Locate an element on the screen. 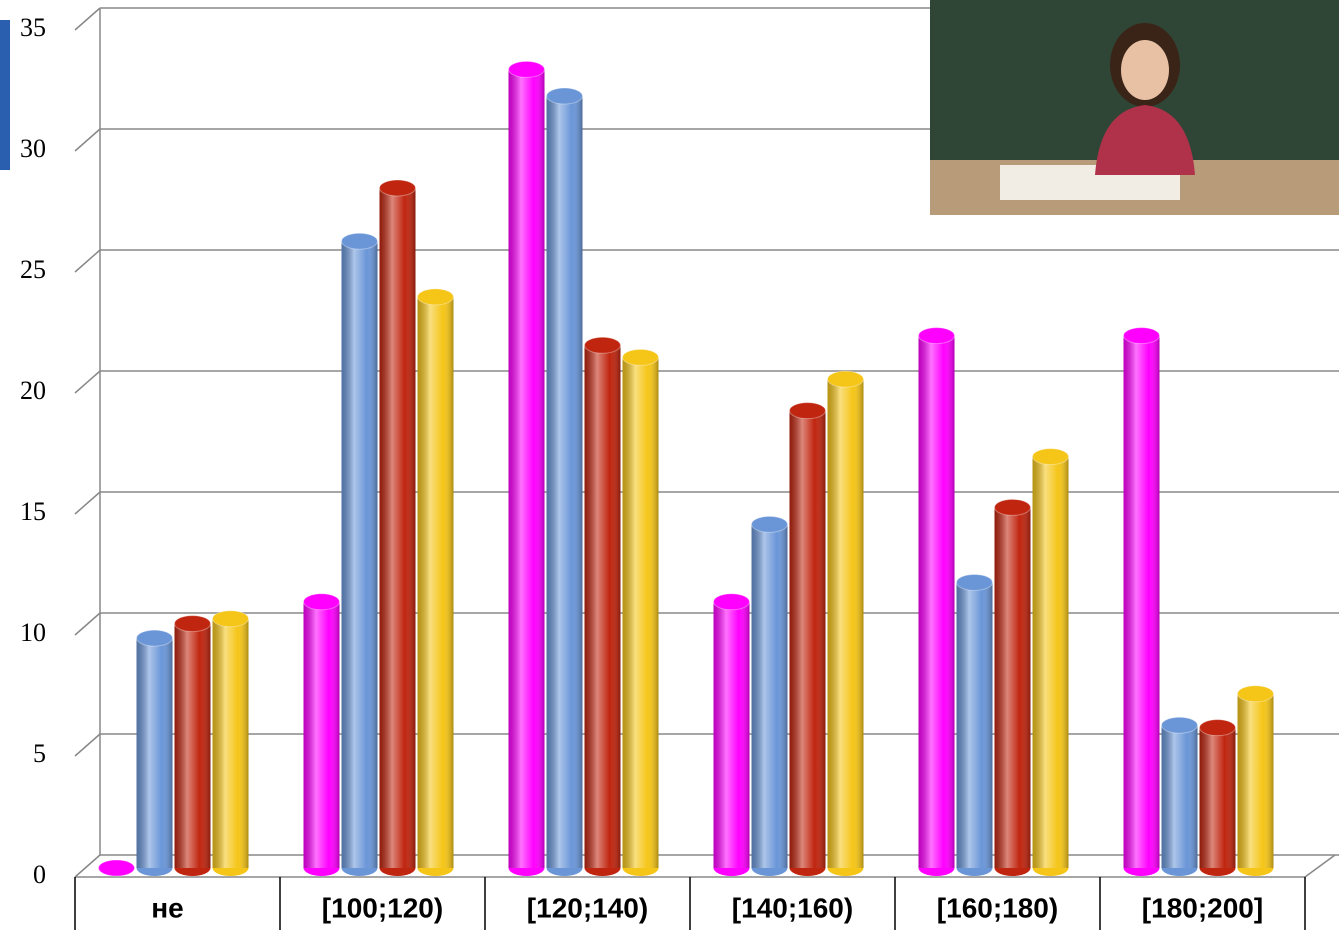 This screenshot has width=1339, height=930. y-tick-label: 0 is located at coordinates (39, 874).